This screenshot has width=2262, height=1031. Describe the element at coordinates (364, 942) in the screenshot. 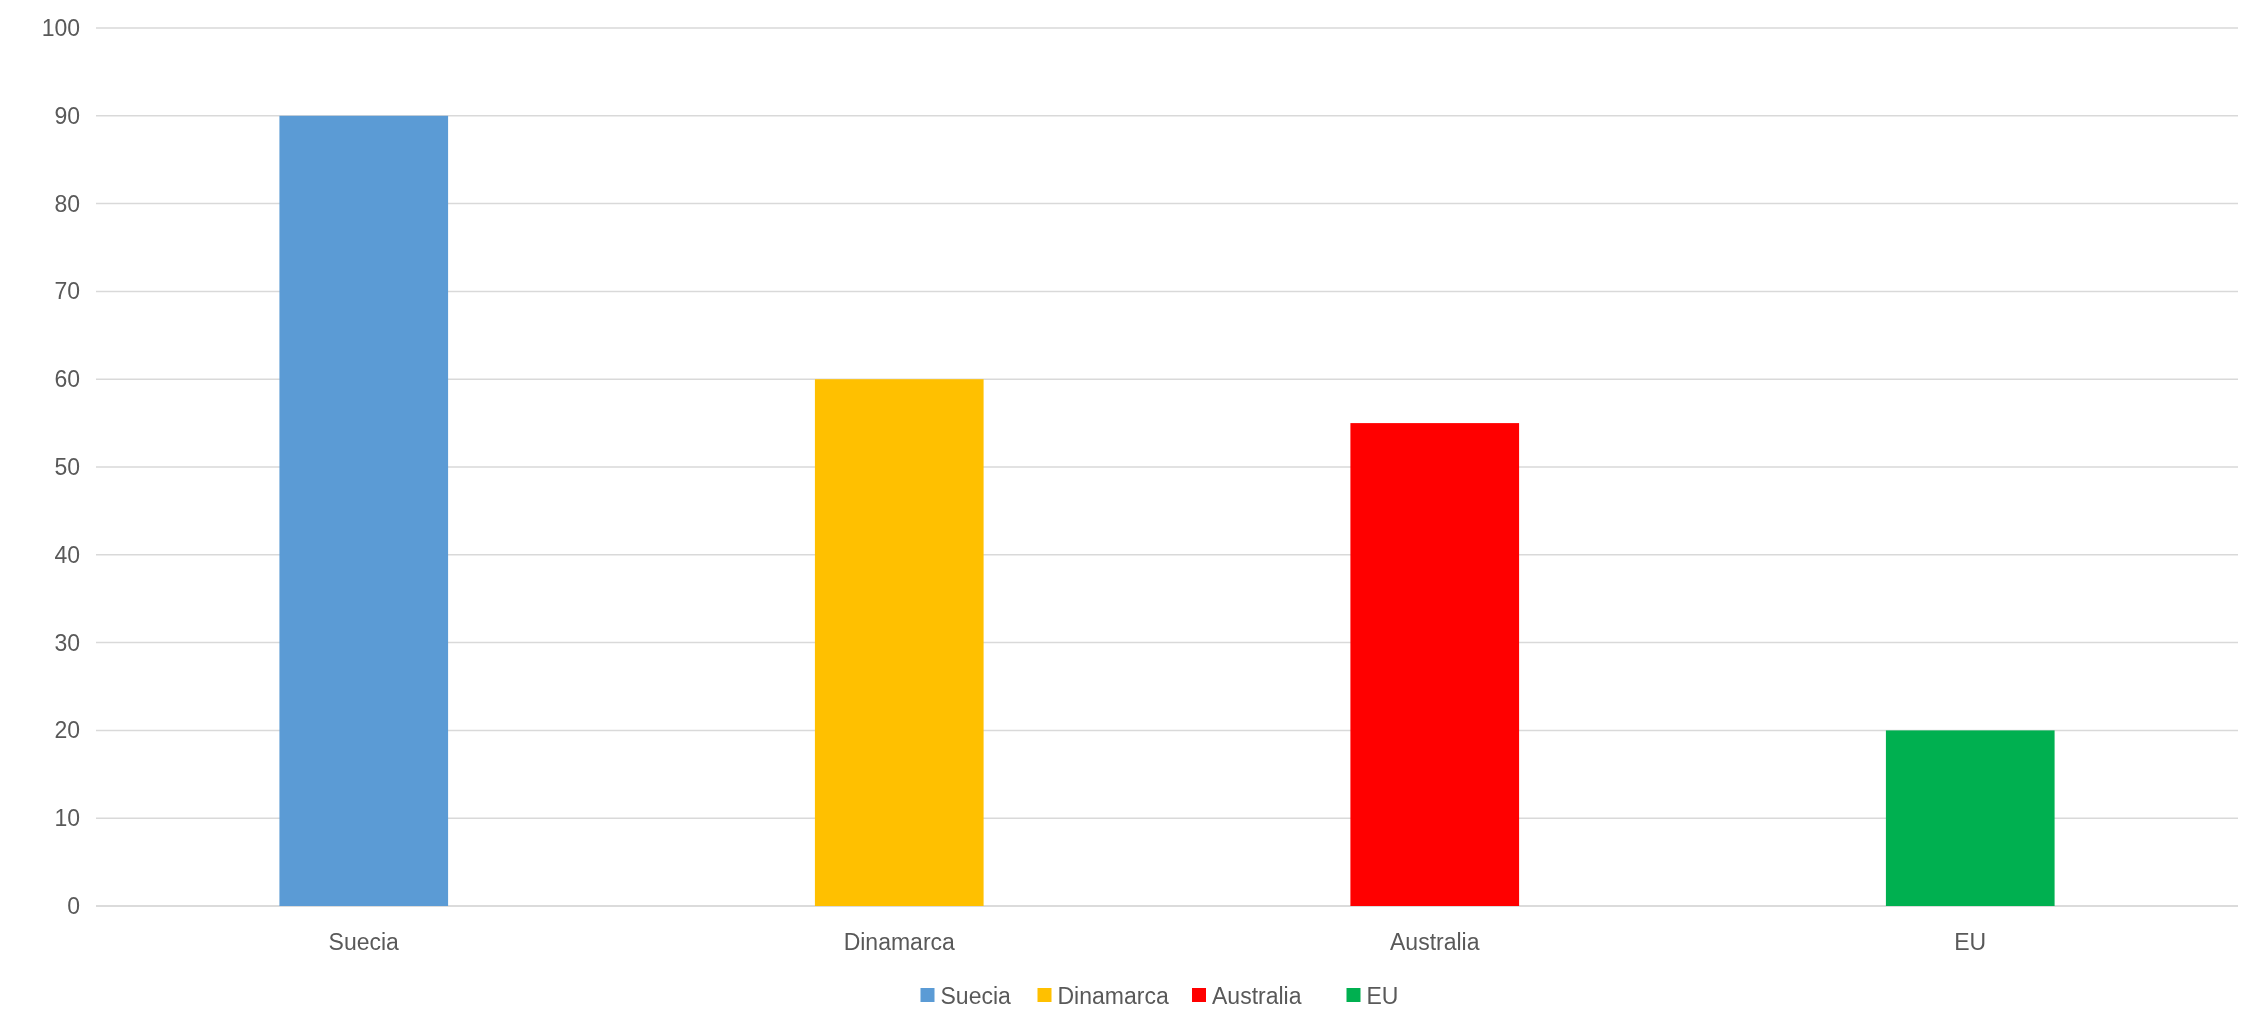

I see `x-tick-label: Suecia` at that location.